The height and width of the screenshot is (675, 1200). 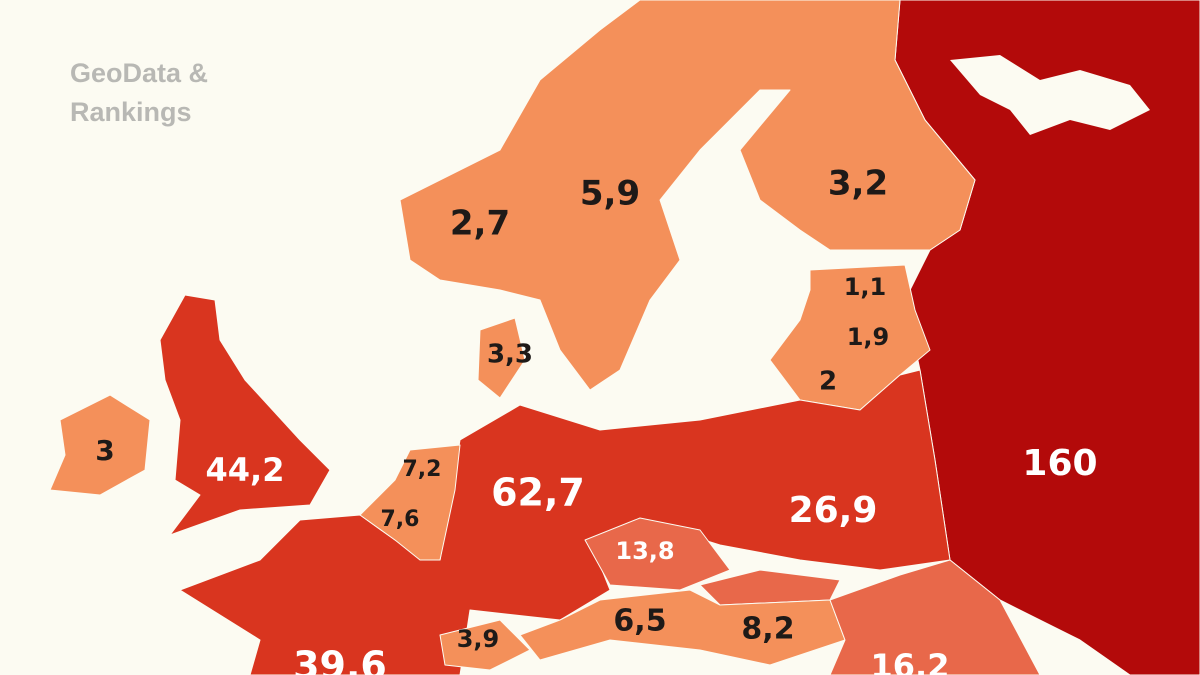 What do you see at coordinates (139, 73) in the screenshot?
I see `brand-line: GeoData &` at bounding box center [139, 73].